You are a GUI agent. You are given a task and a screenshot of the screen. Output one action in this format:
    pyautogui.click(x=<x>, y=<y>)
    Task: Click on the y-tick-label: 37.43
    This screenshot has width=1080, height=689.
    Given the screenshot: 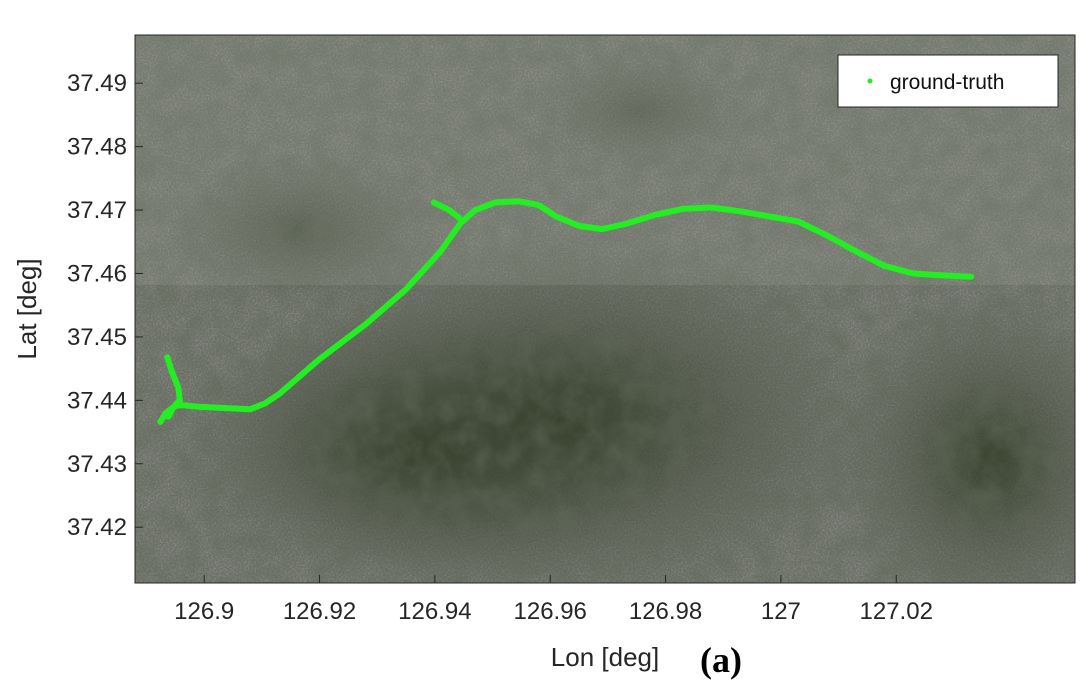 What is the action you would take?
    pyautogui.click(x=97, y=464)
    